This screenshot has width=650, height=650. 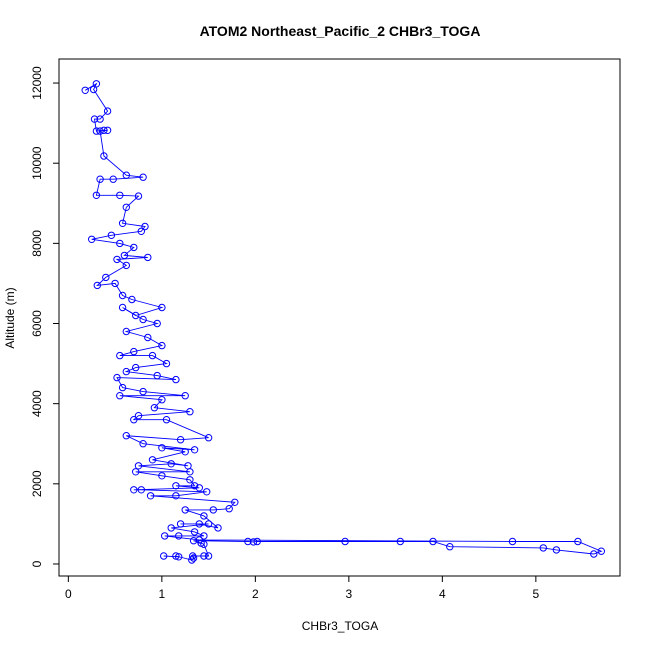 What do you see at coordinates (68, 594) in the screenshot?
I see `x-tick-label: 0` at bounding box center [68, 594].